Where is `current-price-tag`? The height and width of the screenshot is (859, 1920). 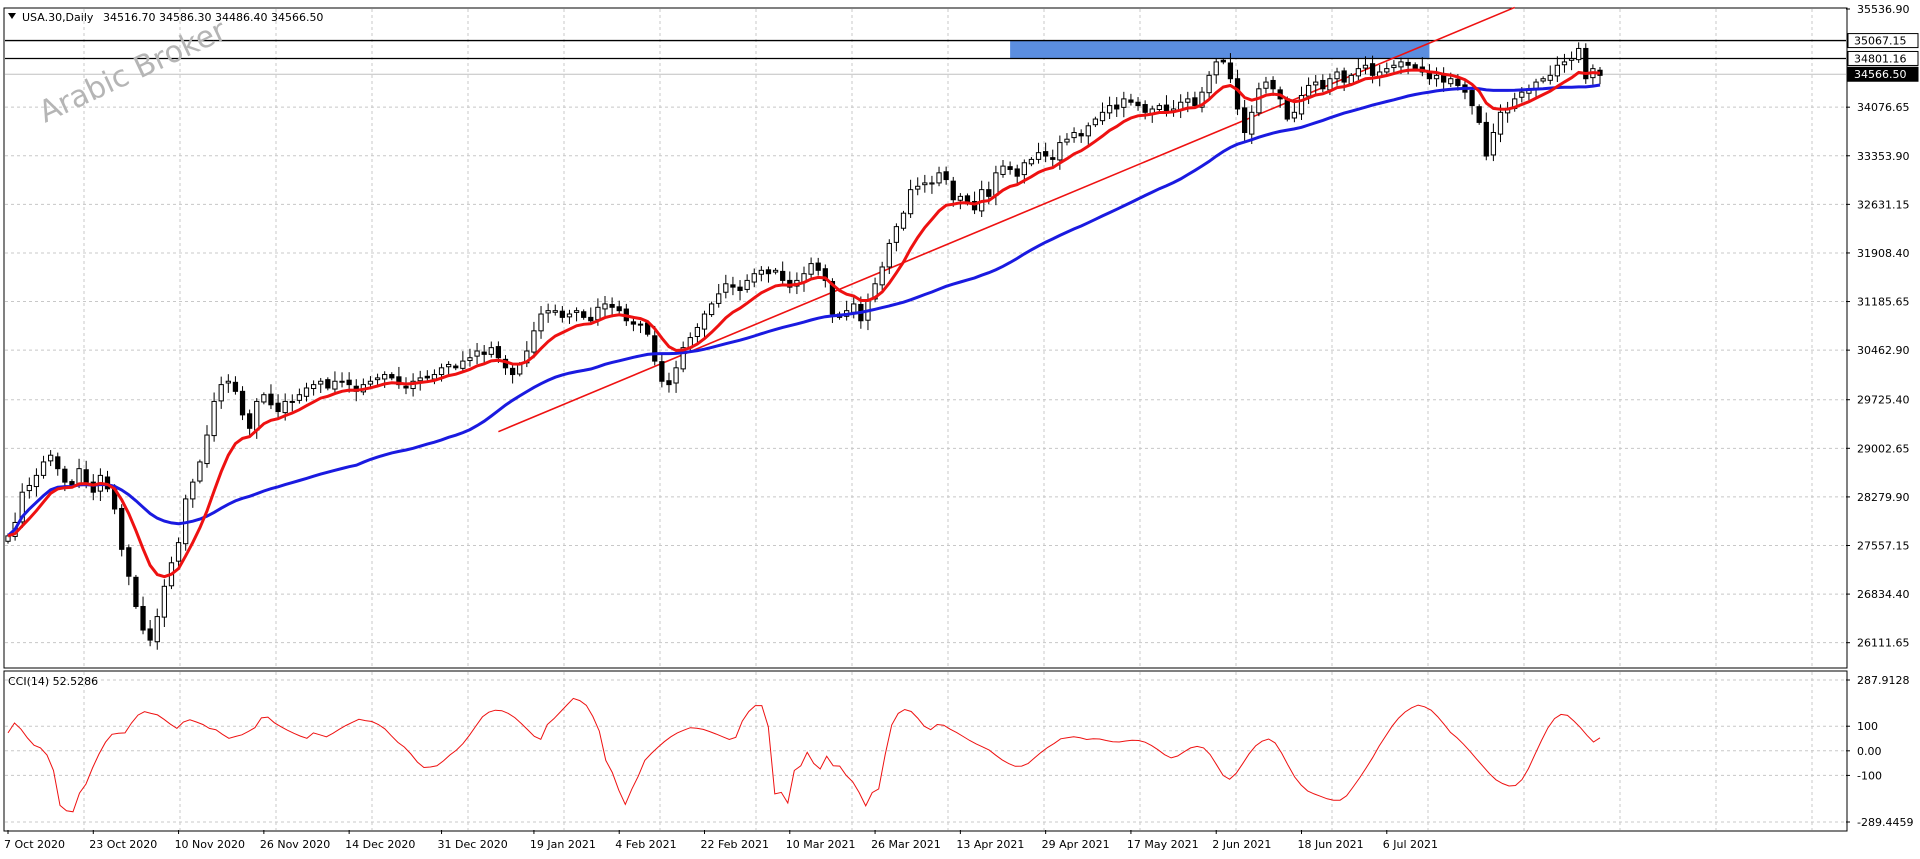 current-price-tag is located at coordinates (1883, 74).